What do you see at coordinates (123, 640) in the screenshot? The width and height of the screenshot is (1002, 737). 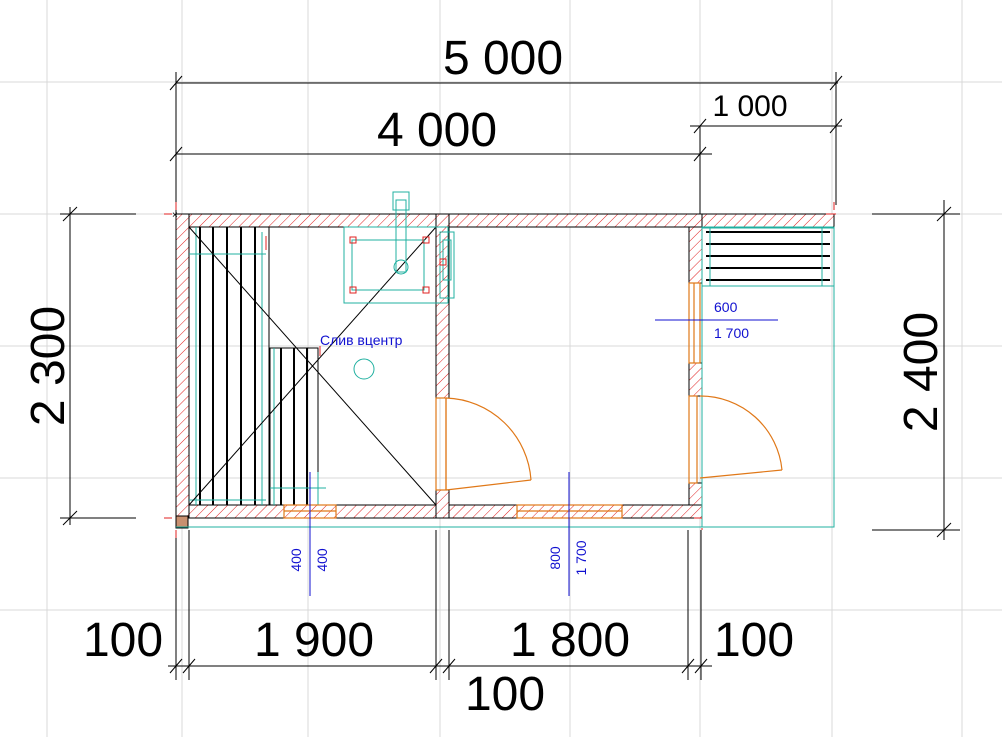 I see `dim-bottom-left-wall: 100` at bounding box center [123, 640].